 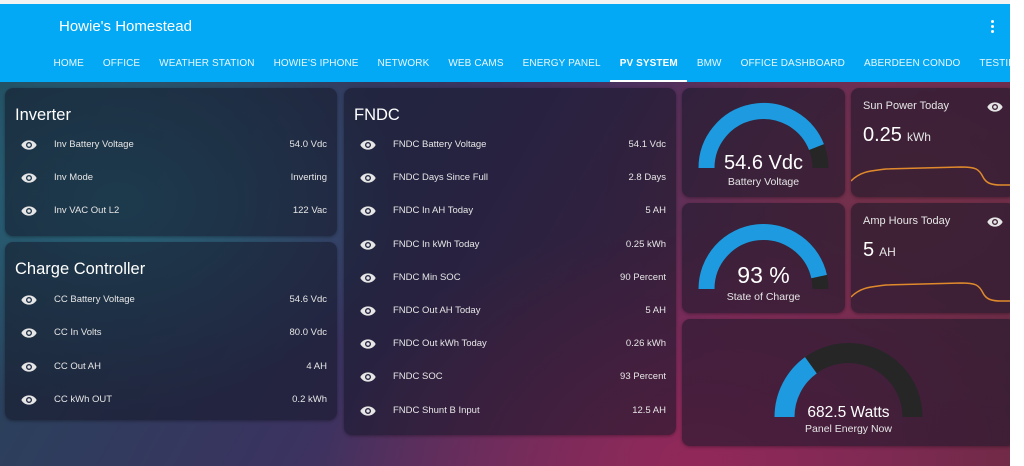 I want to click on entity-value: 2.8 Days, so click(x=647, y=178).